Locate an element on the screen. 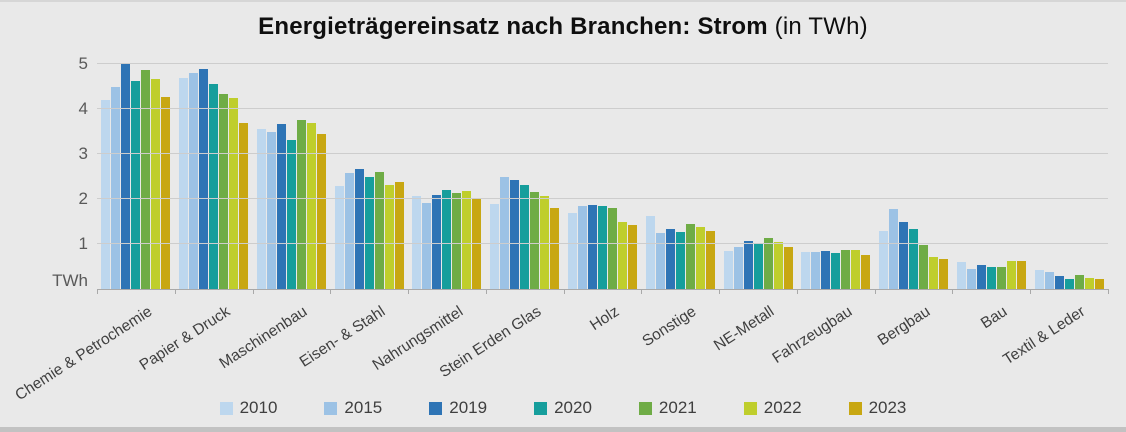  legend-label: 2019 is located at coordinates (468, 407).